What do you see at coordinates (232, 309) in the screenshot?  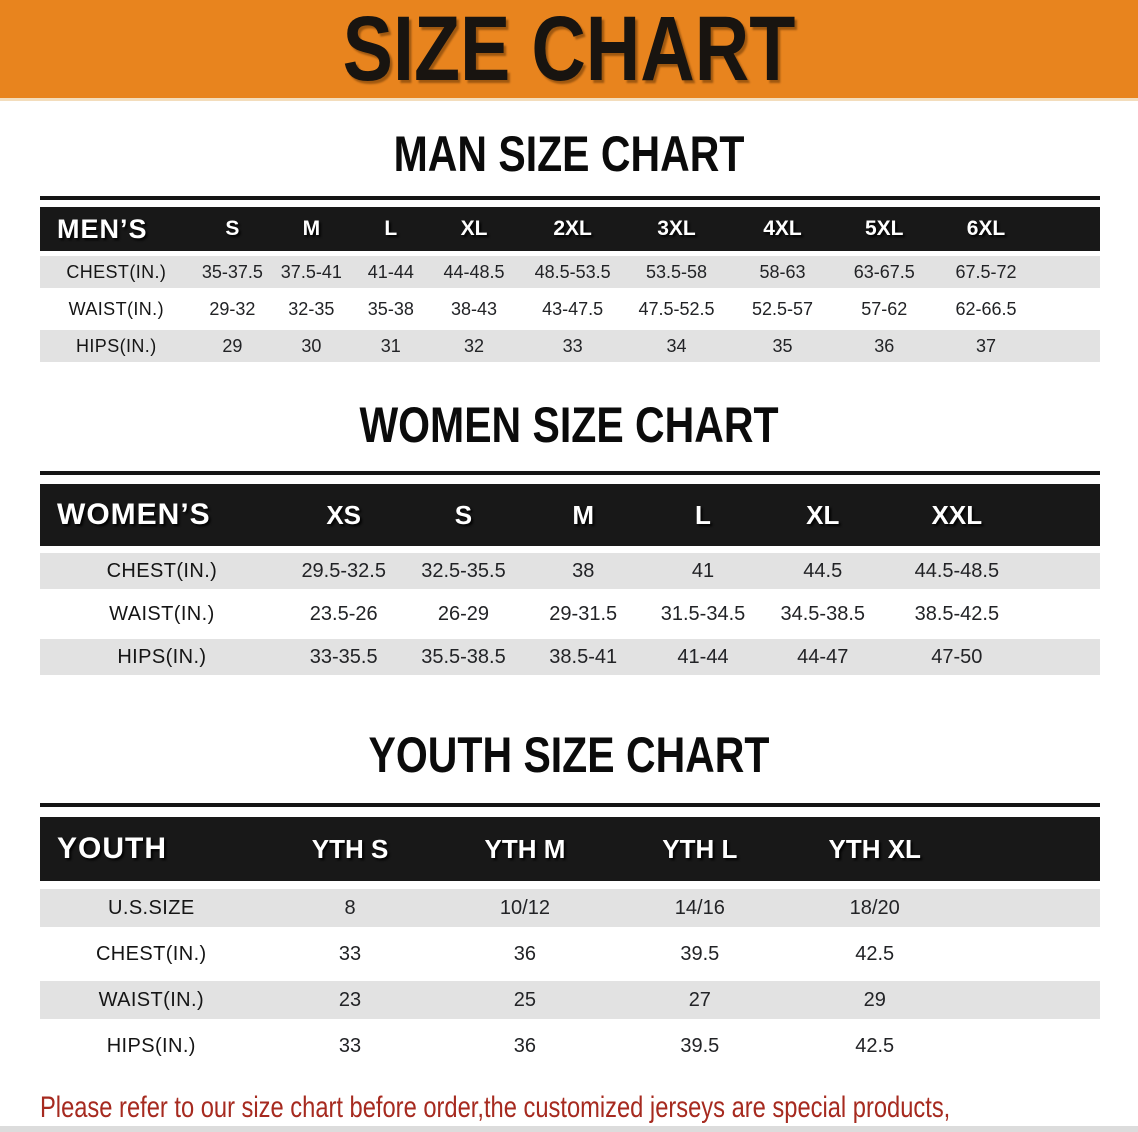 I see `cell: 29-32` at bounding box center [232, 309].